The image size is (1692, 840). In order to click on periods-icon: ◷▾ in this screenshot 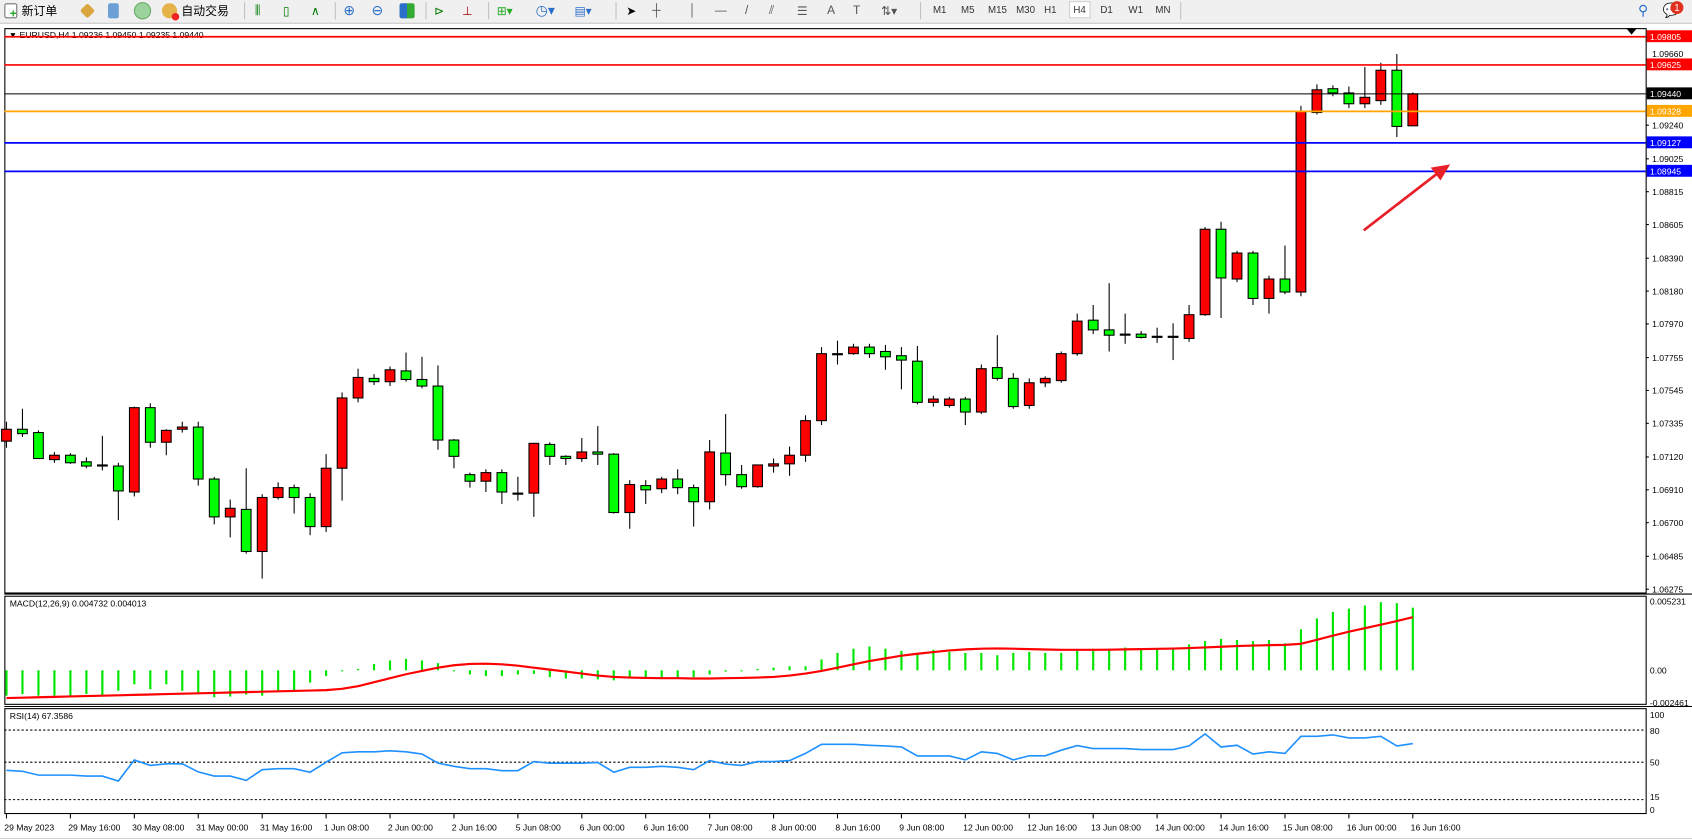, I will do `click(545, 10)`.